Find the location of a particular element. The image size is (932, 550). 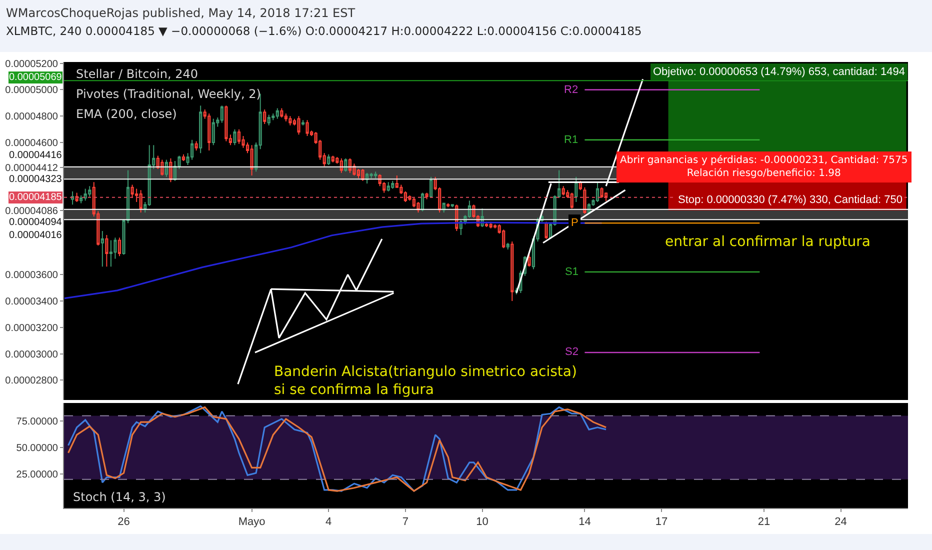

x-tick-label: 26 is located at coordinates (124, 522).